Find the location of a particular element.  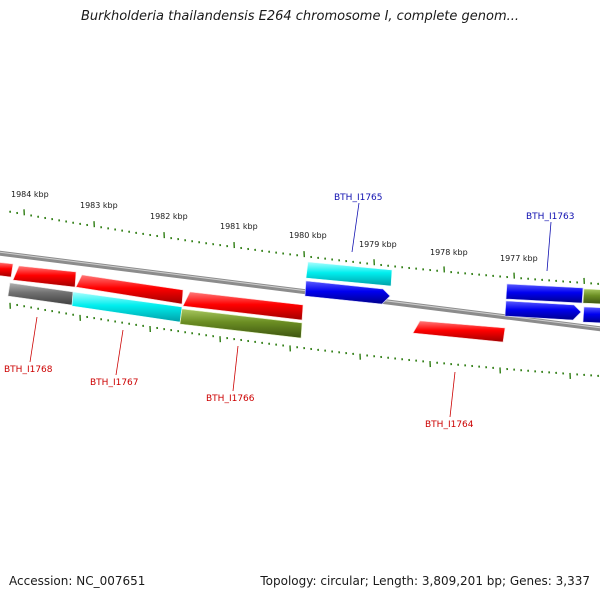

gene-feature-olive is located at coordinates (241, 323).